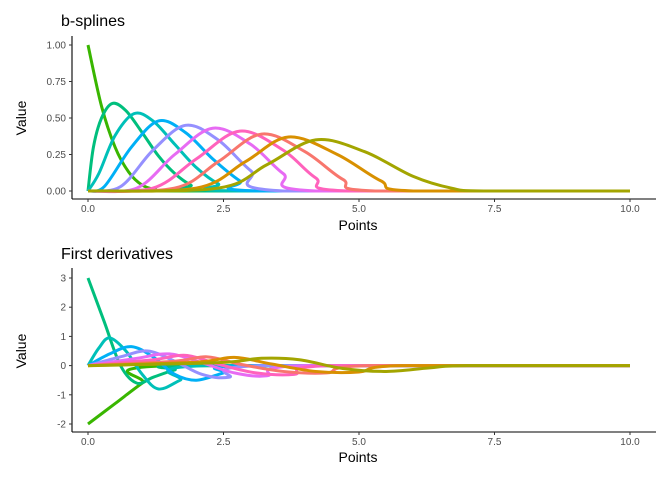 The image size is (672, 480). Describe the element at coordinates (57, 155) in the screenshot. I see `y-tick-label: 0.25` at that location.